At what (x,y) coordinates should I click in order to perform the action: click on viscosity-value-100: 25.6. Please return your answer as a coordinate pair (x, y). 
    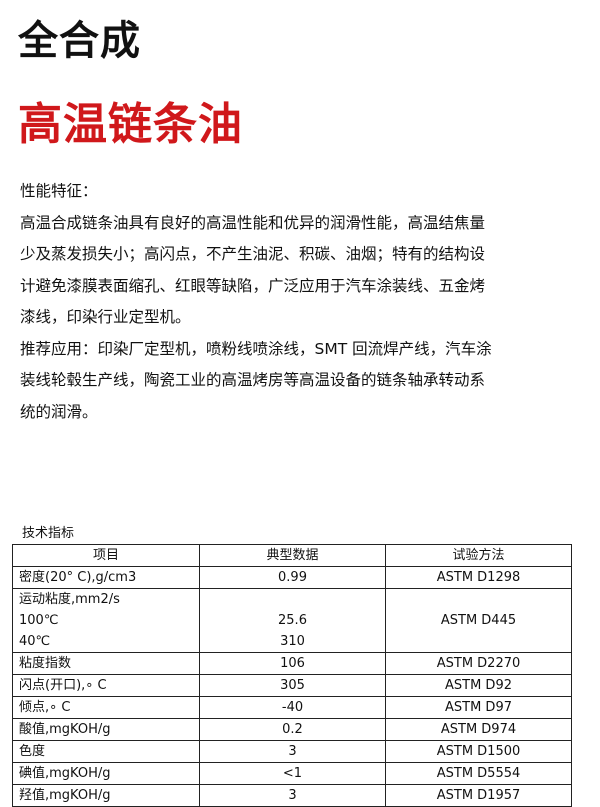
    Looking at the image, I should click on (292, 620).